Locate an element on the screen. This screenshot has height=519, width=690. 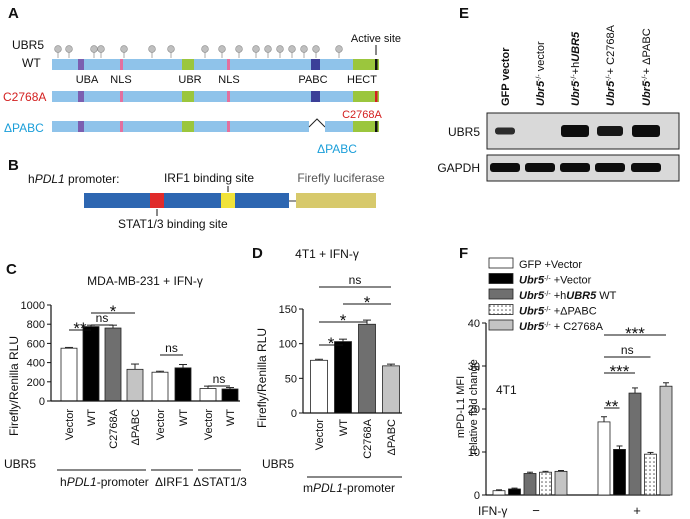
chart-c-title: MDA-MB-231 + IFN-γ is located at coordinates (145, 281).